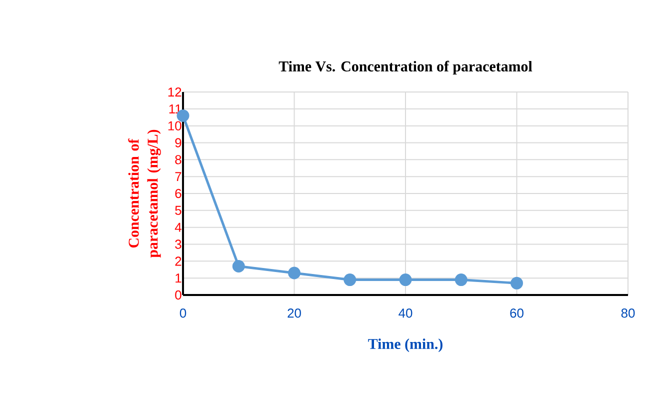  Describe the element at coordinates (405, 67) in the screenshot. I see `chart-title: Time Vs. Concentration of paracetamol` at that location.